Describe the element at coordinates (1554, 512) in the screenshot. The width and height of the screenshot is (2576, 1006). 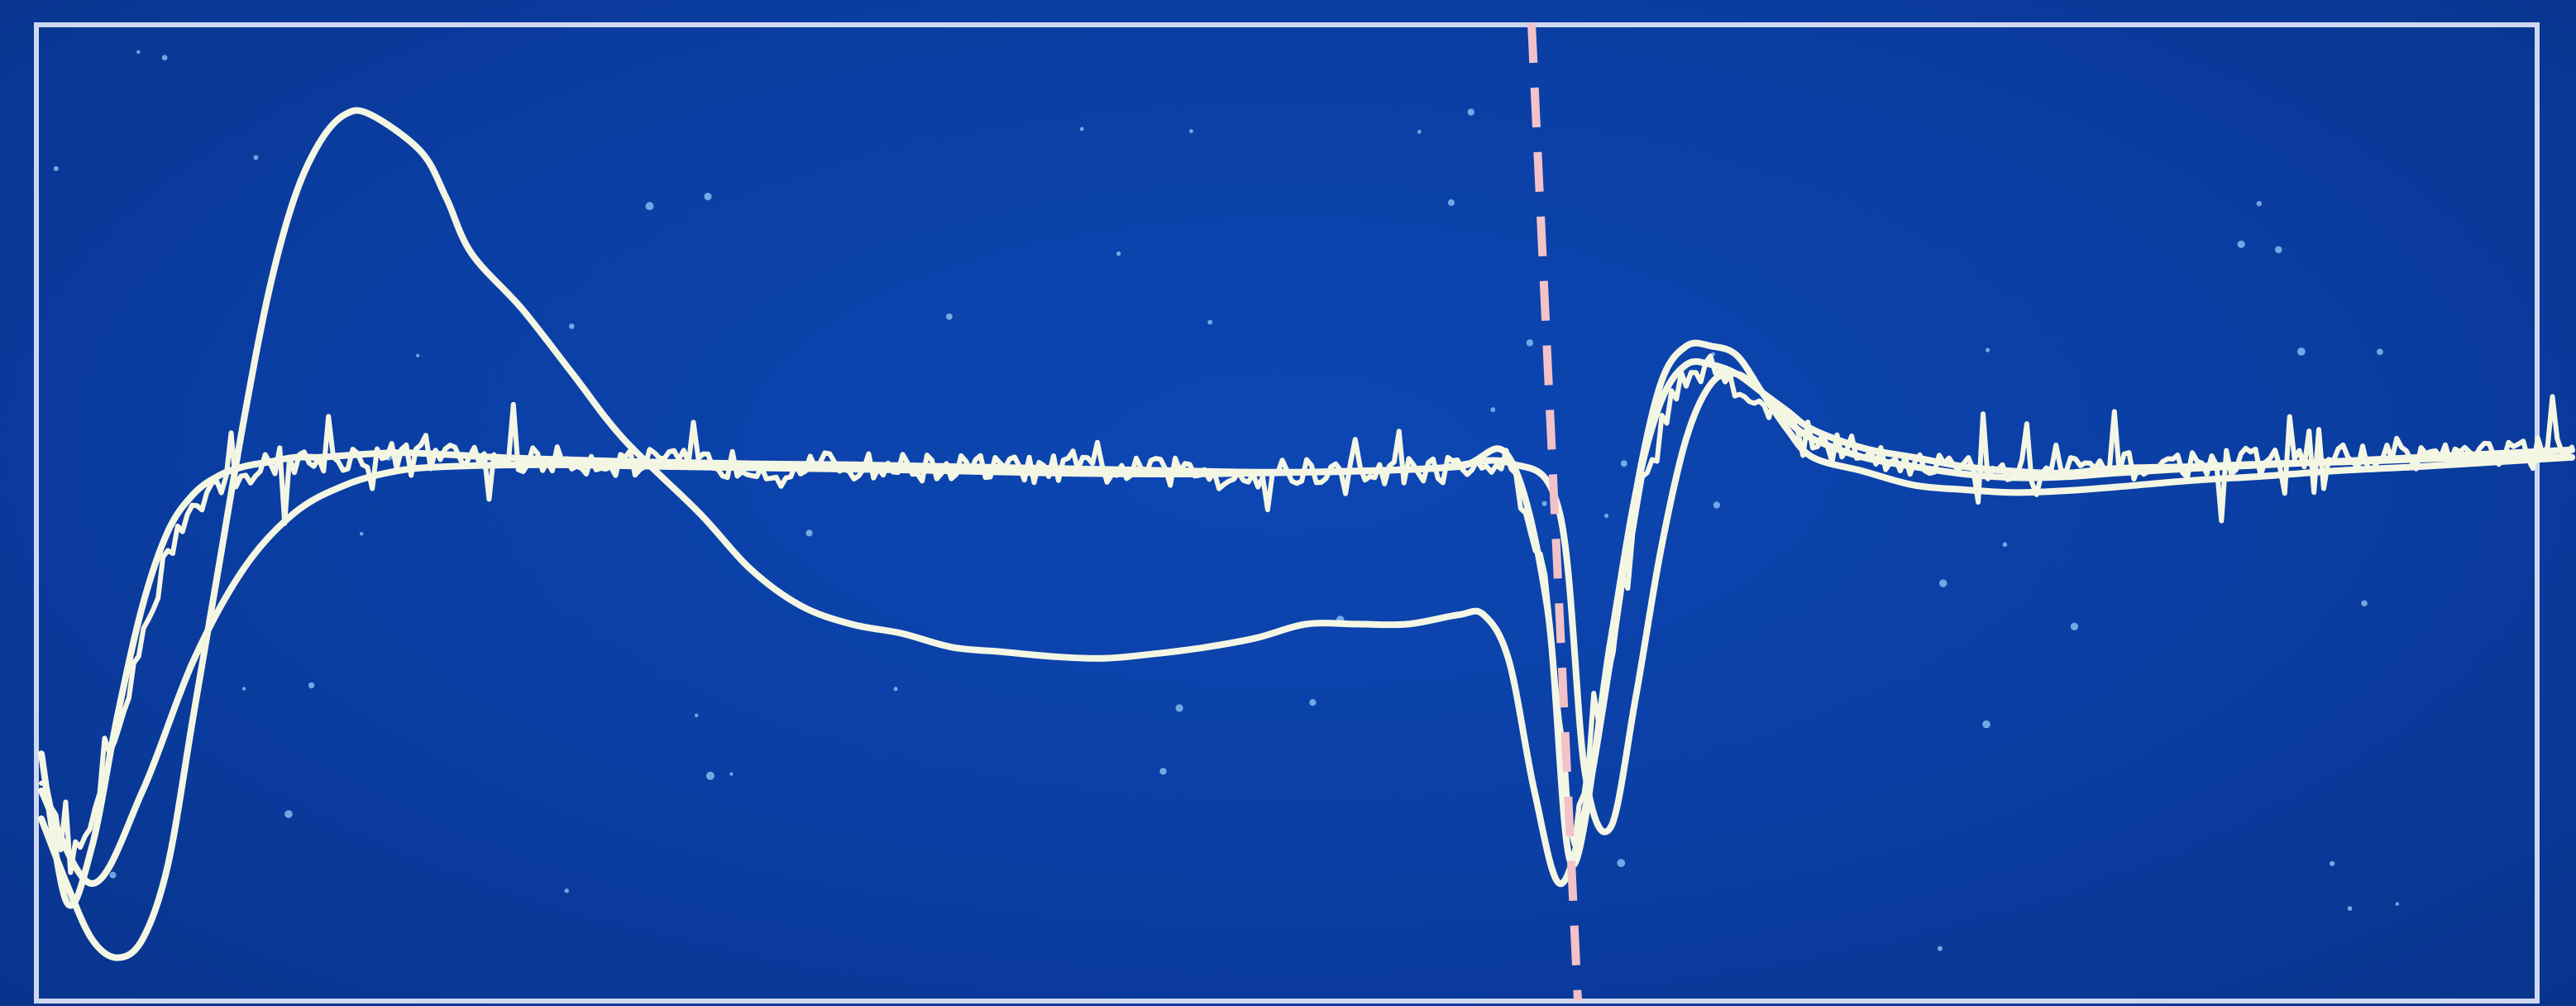
I see `time-cursor-line` at that location.